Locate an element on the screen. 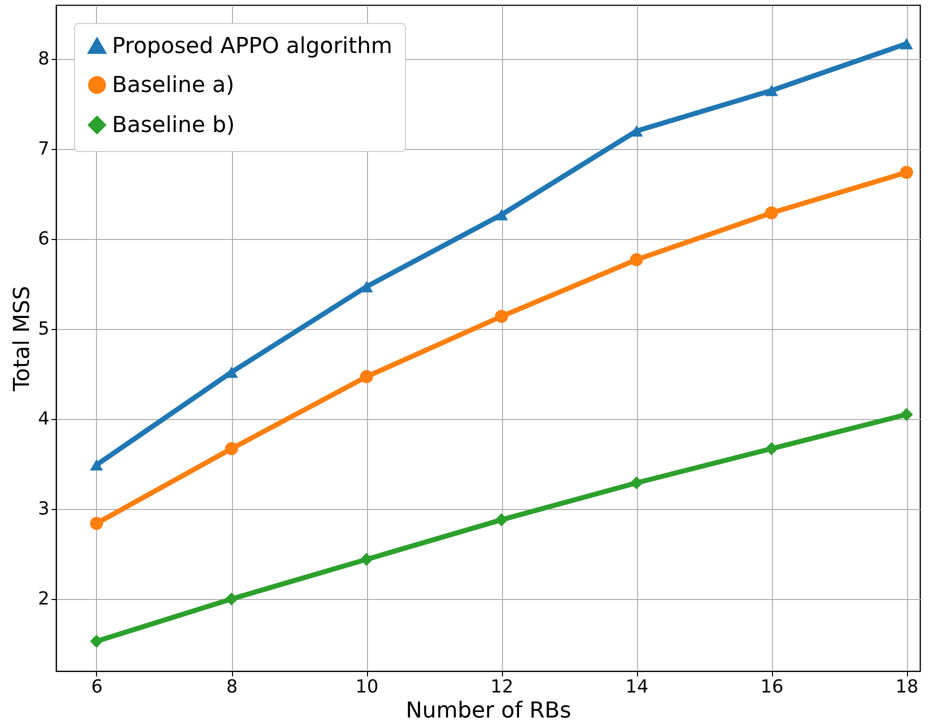  x-tick-label: 18 is located at coordinates (907, 687).